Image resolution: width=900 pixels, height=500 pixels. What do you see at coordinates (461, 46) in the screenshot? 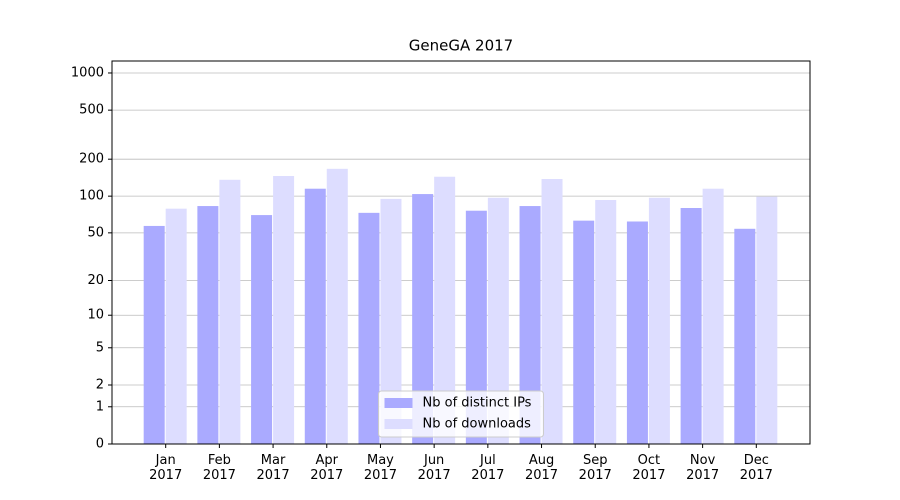
I see `chart-title: GeneGA 2017` at bounding box center [461, 46].